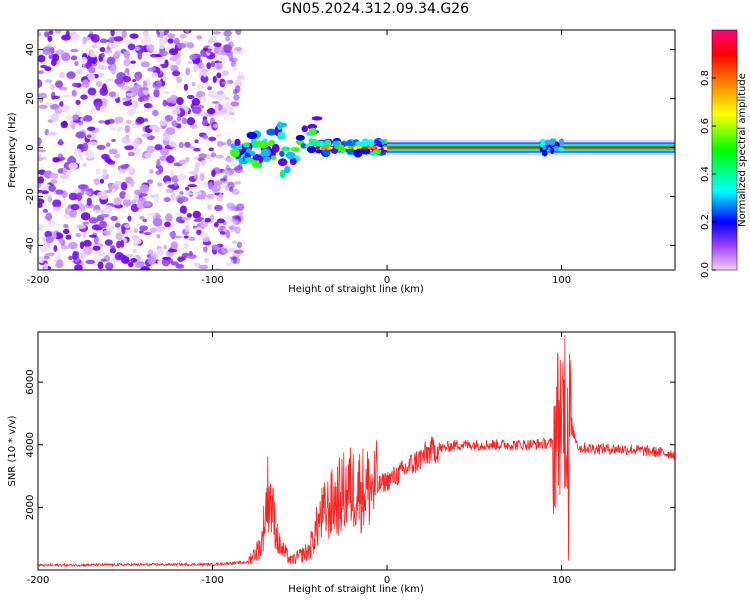 This screenshot has width=750, height=600. I want to click on colorbar-tick-label: 0.6, so click(705, 126).